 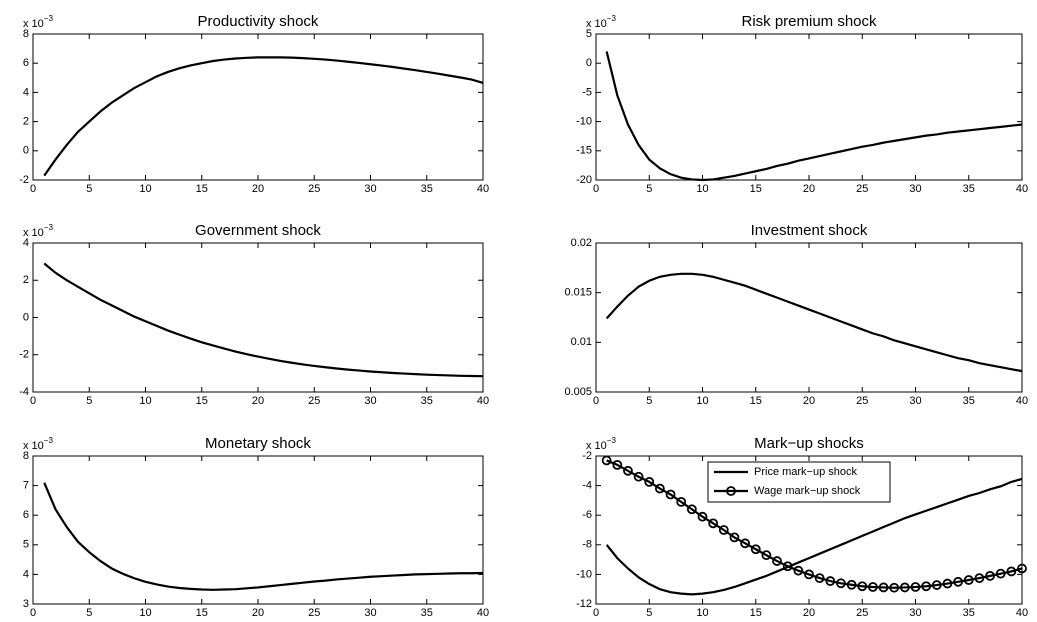 I want to click on y-tick-label: -12, so click(x=584, y=604).